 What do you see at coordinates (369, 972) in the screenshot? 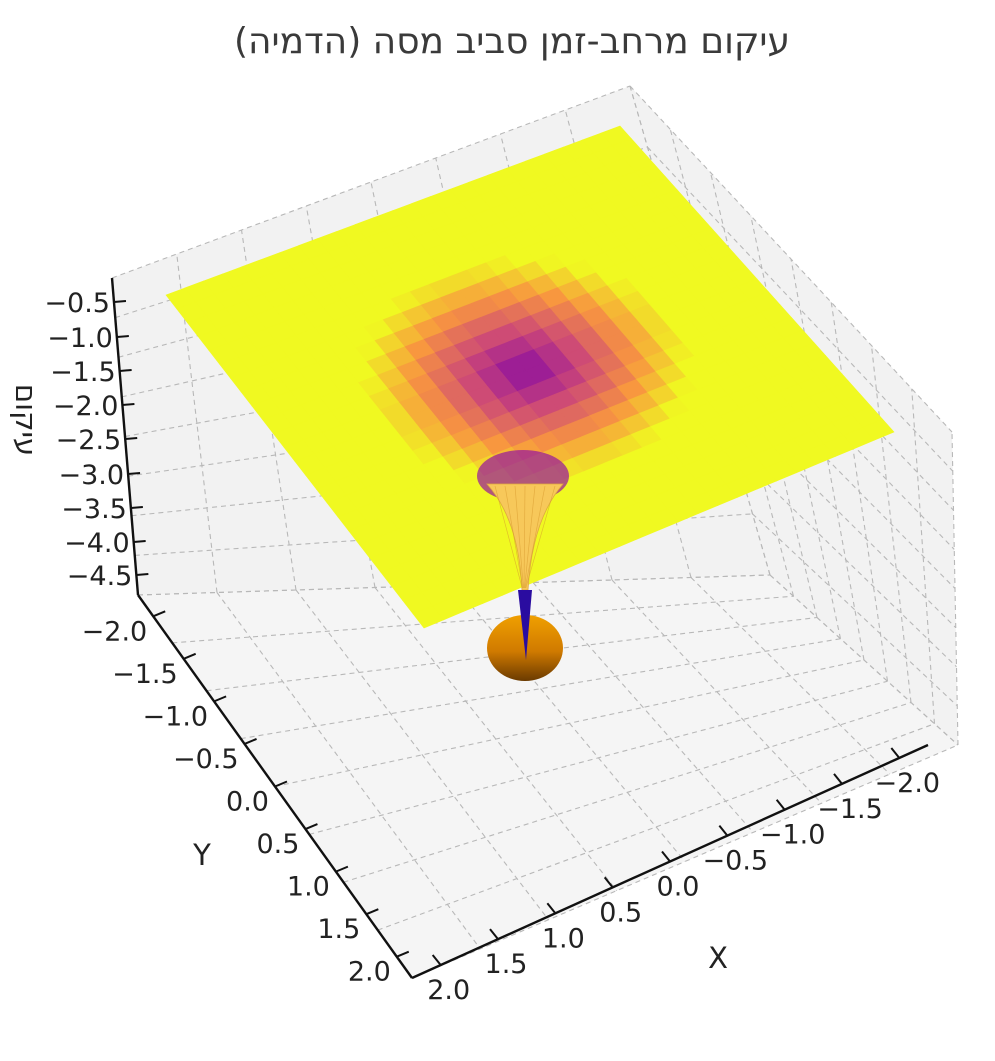
I see `y-tick-label: 2.0` at bounding box center [369, 972].